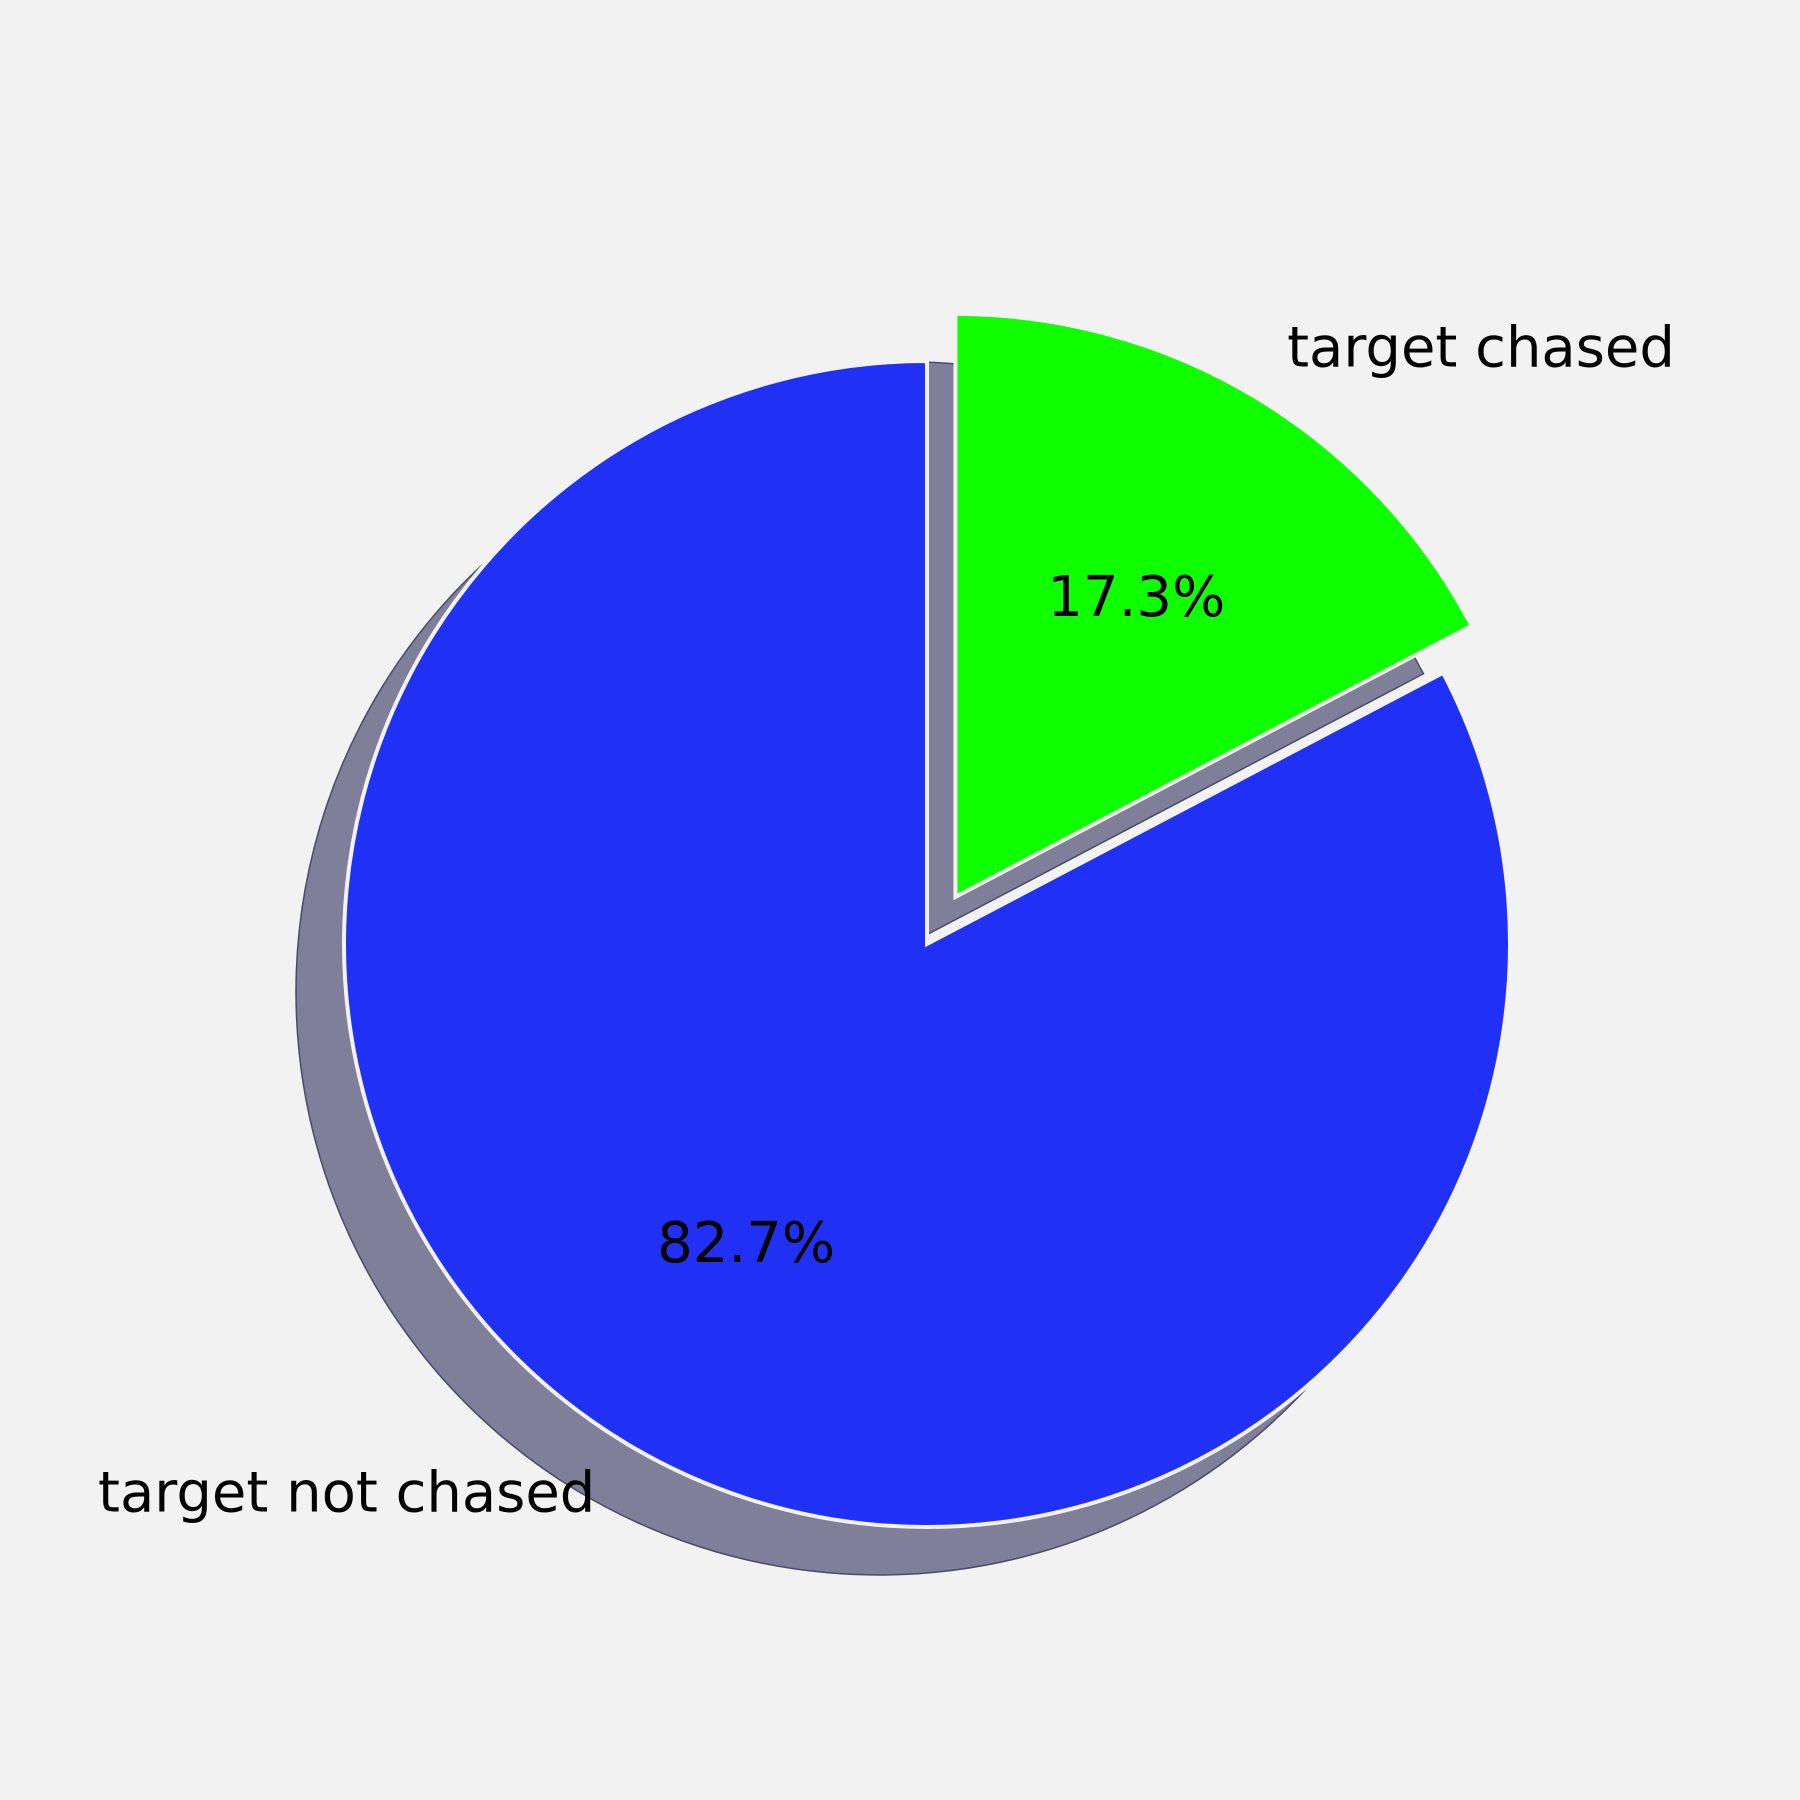  I want to click on slice-label-target-not-chased: target not chased, so click(346, 1492).